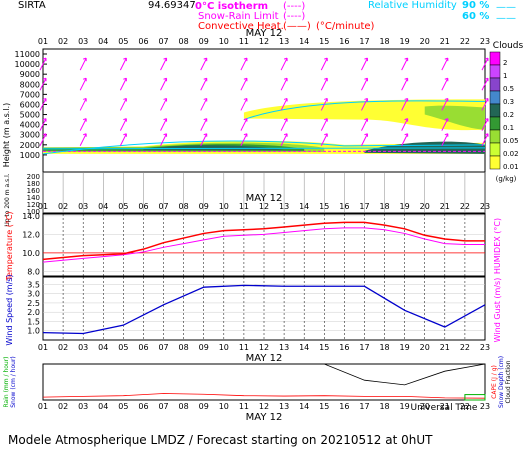 The width and height of the screenshot is (528, 450). What do you see at coordinates (30, 135) in the screenshot?
I see `height-tick-3000: 3000` at bounding box center [30, 135].